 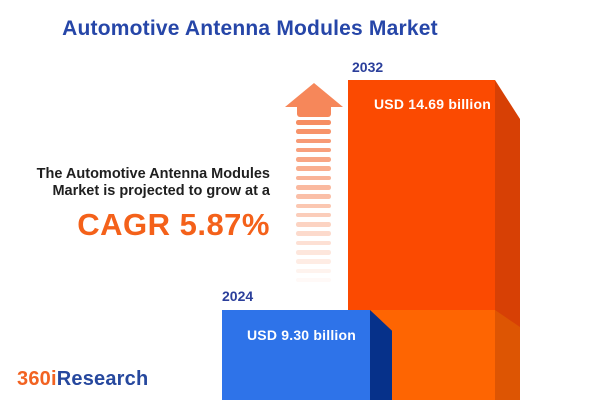 I want to click on chart-title: Automotive Antenna Modules Market, so click(x=250, y=28).